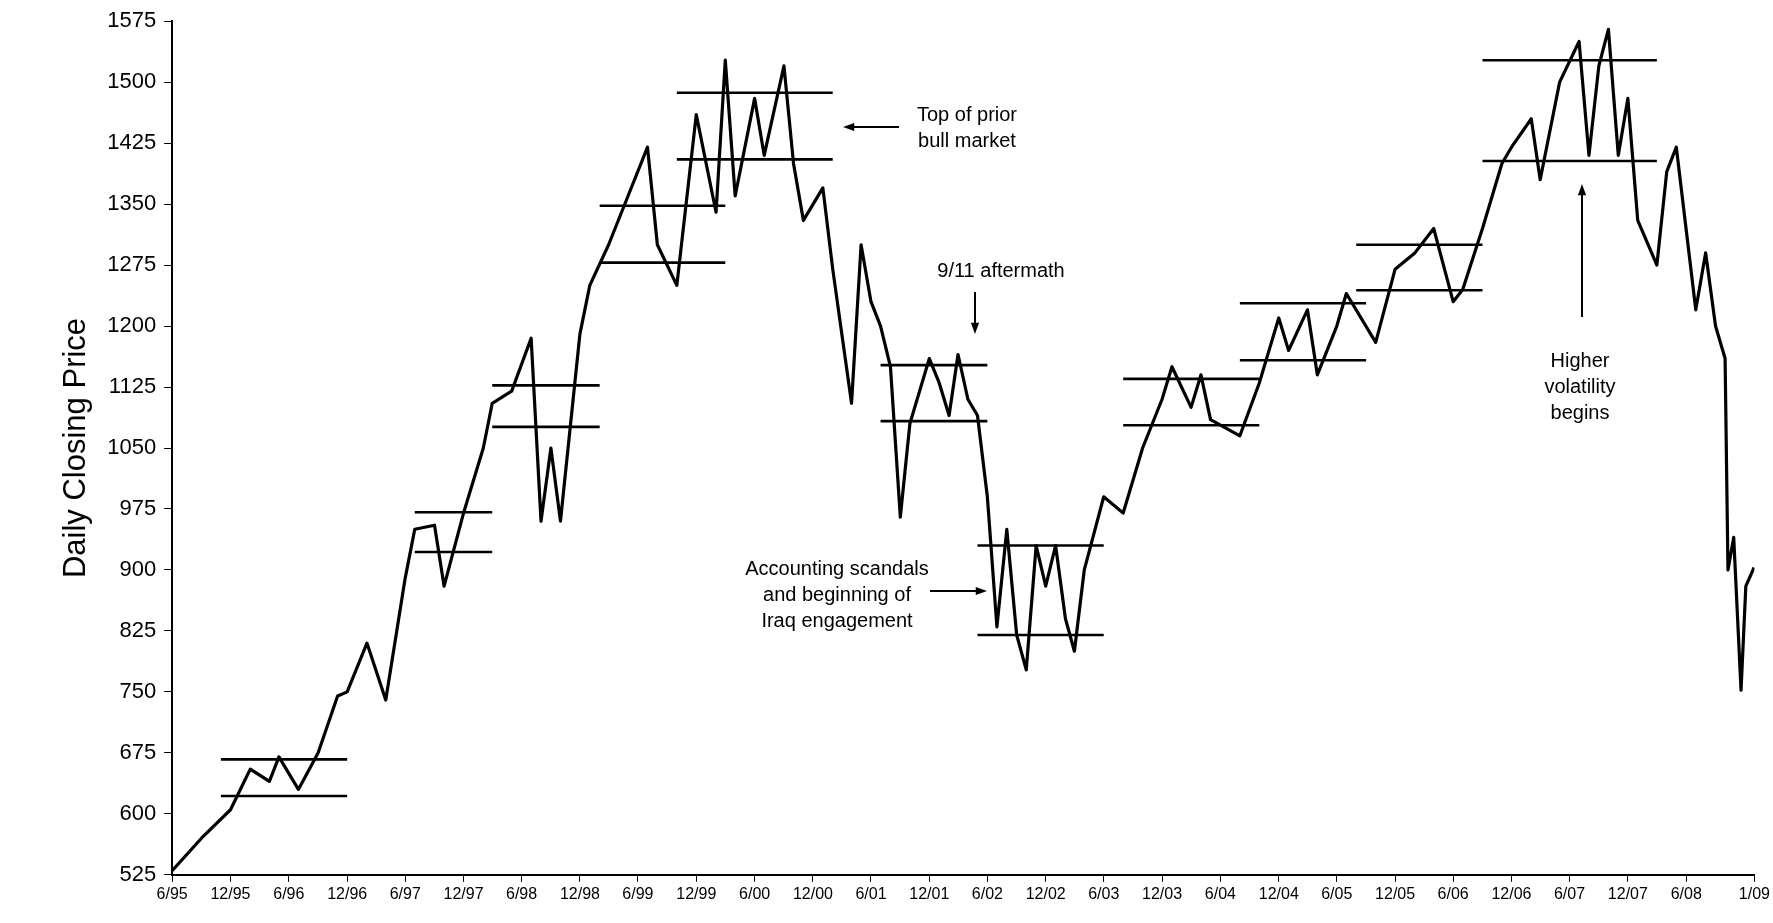 The image size is (1773, 923). What do you see at coordinates (871, 893) in the screenshot?
I see `x-tick-label: 6/01` at bounding box center [871, 893].